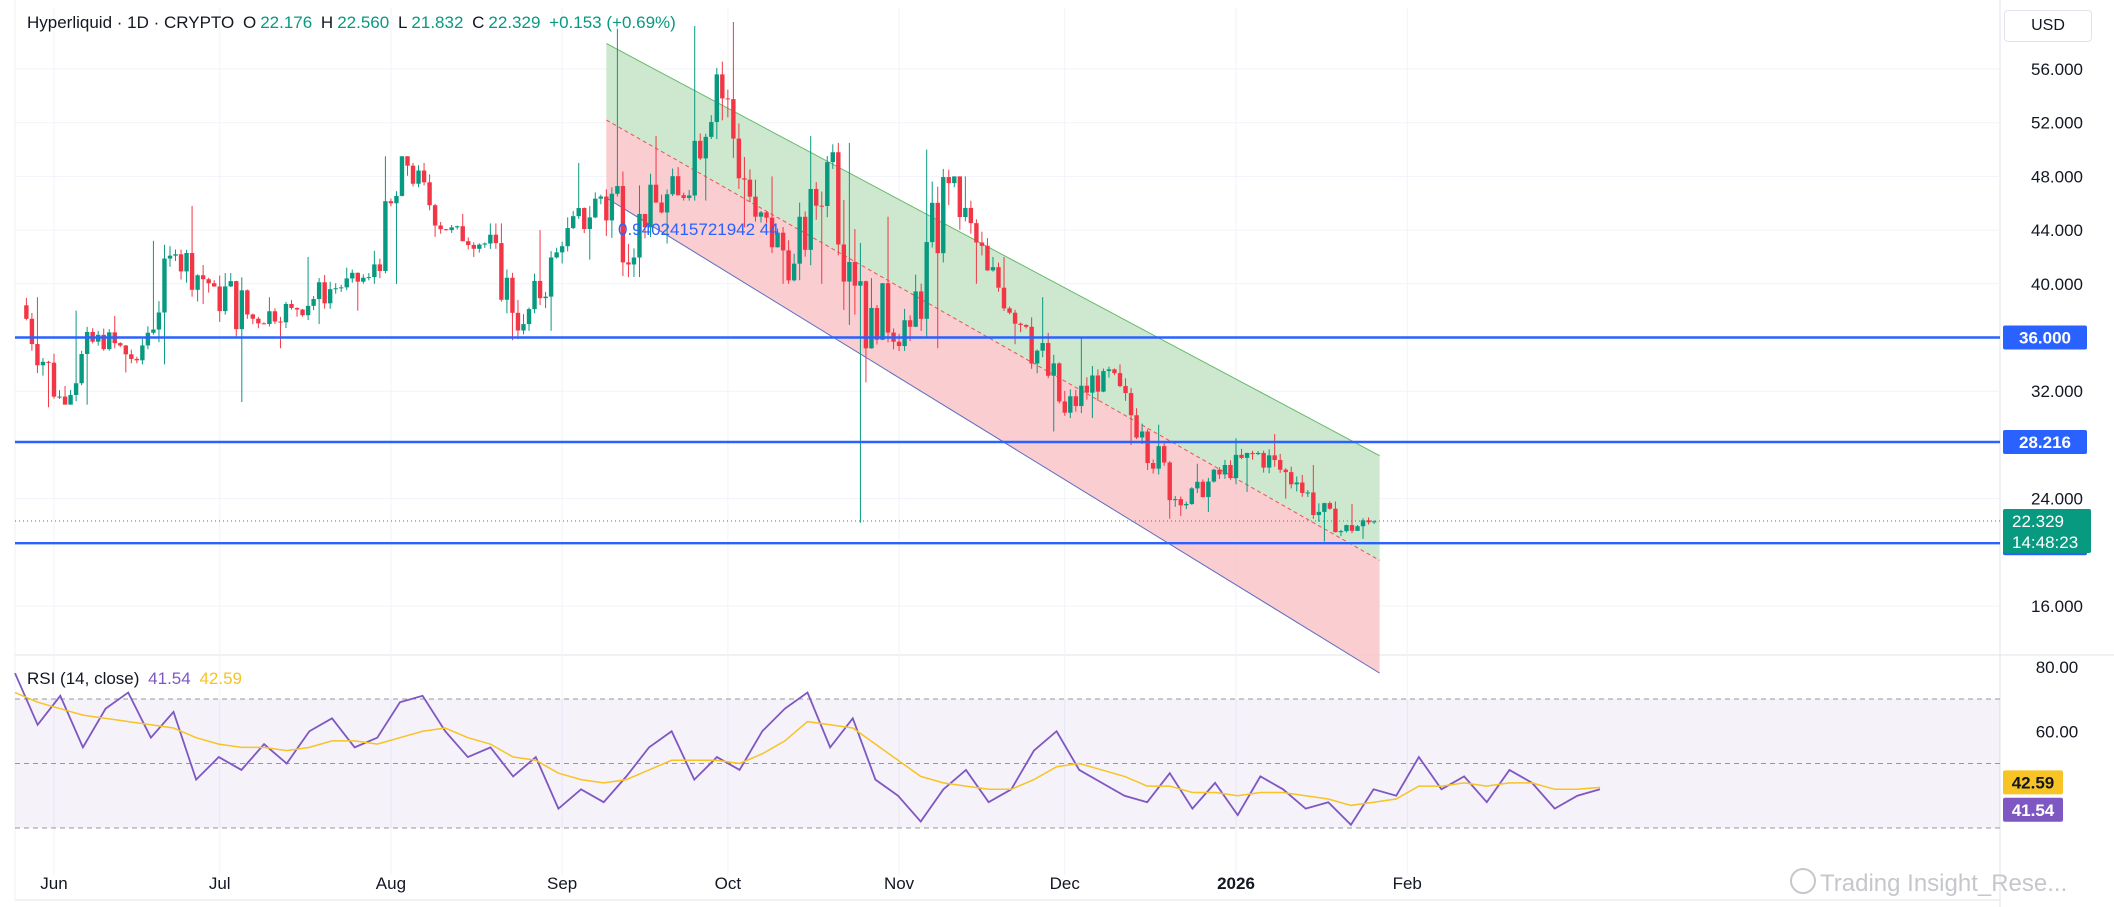 The width and height of the screenshot is (2114, 907). I want to click on rsi-ma-value: 42.59, so click(220, 678).